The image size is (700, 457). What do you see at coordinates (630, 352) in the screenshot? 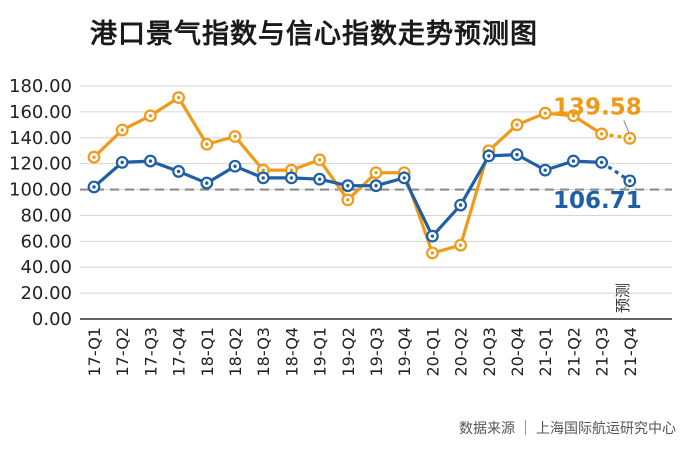
I see `x-tick-label: 21-Q4` at bounding box center [630, 352].